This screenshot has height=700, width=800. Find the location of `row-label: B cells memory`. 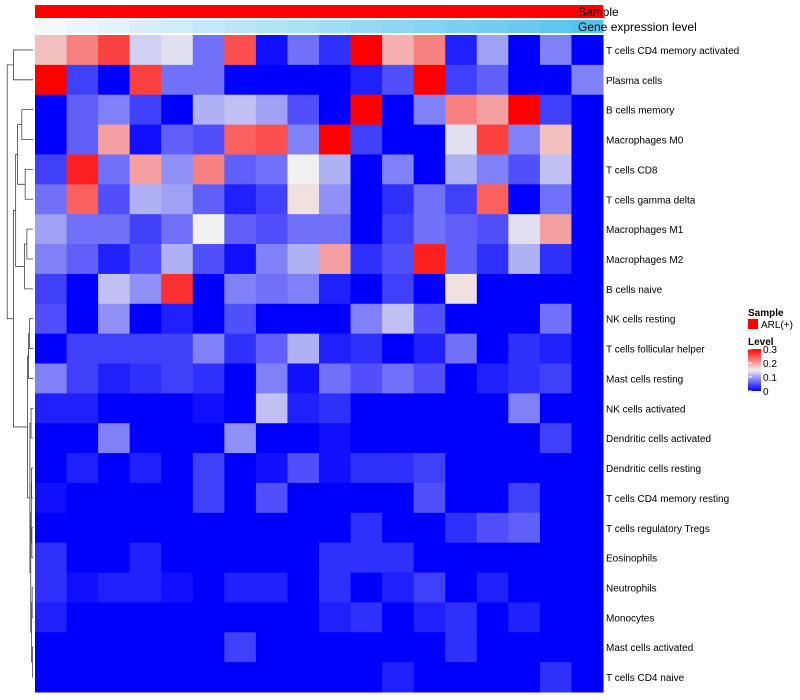

row-label: B cells memory is located at coordinates (640, 111).